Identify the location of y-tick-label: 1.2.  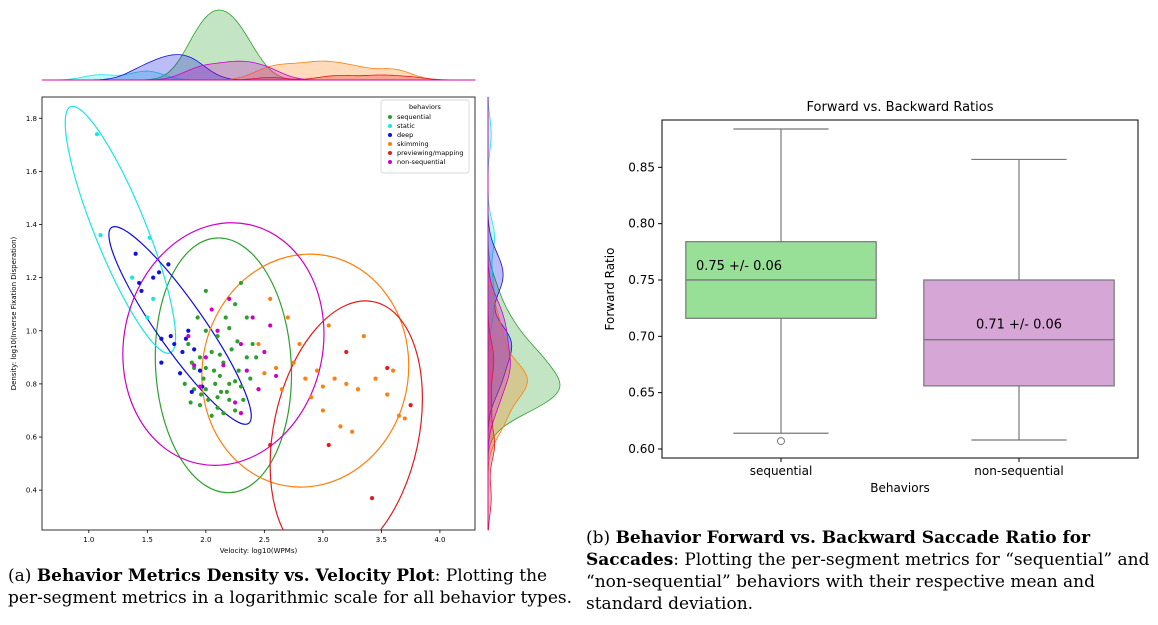
(31, 278).